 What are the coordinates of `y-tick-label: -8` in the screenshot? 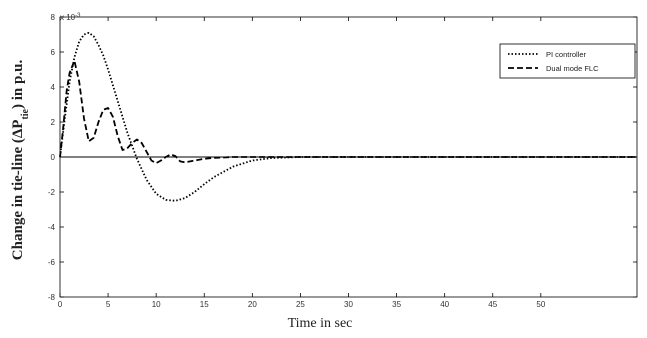 It's located at (52, 297).